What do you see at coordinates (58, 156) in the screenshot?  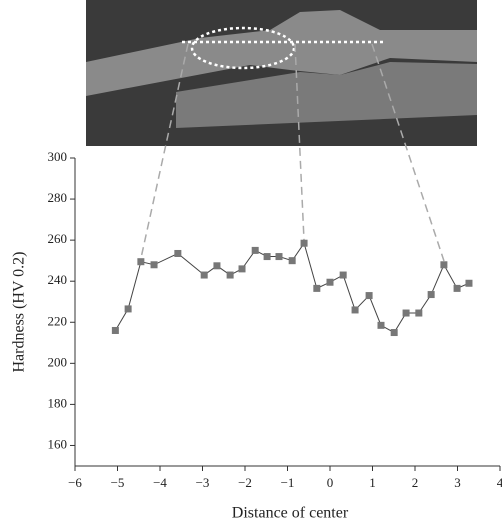 I see `y-tick-label: 300` at bounding box center [58, 156].